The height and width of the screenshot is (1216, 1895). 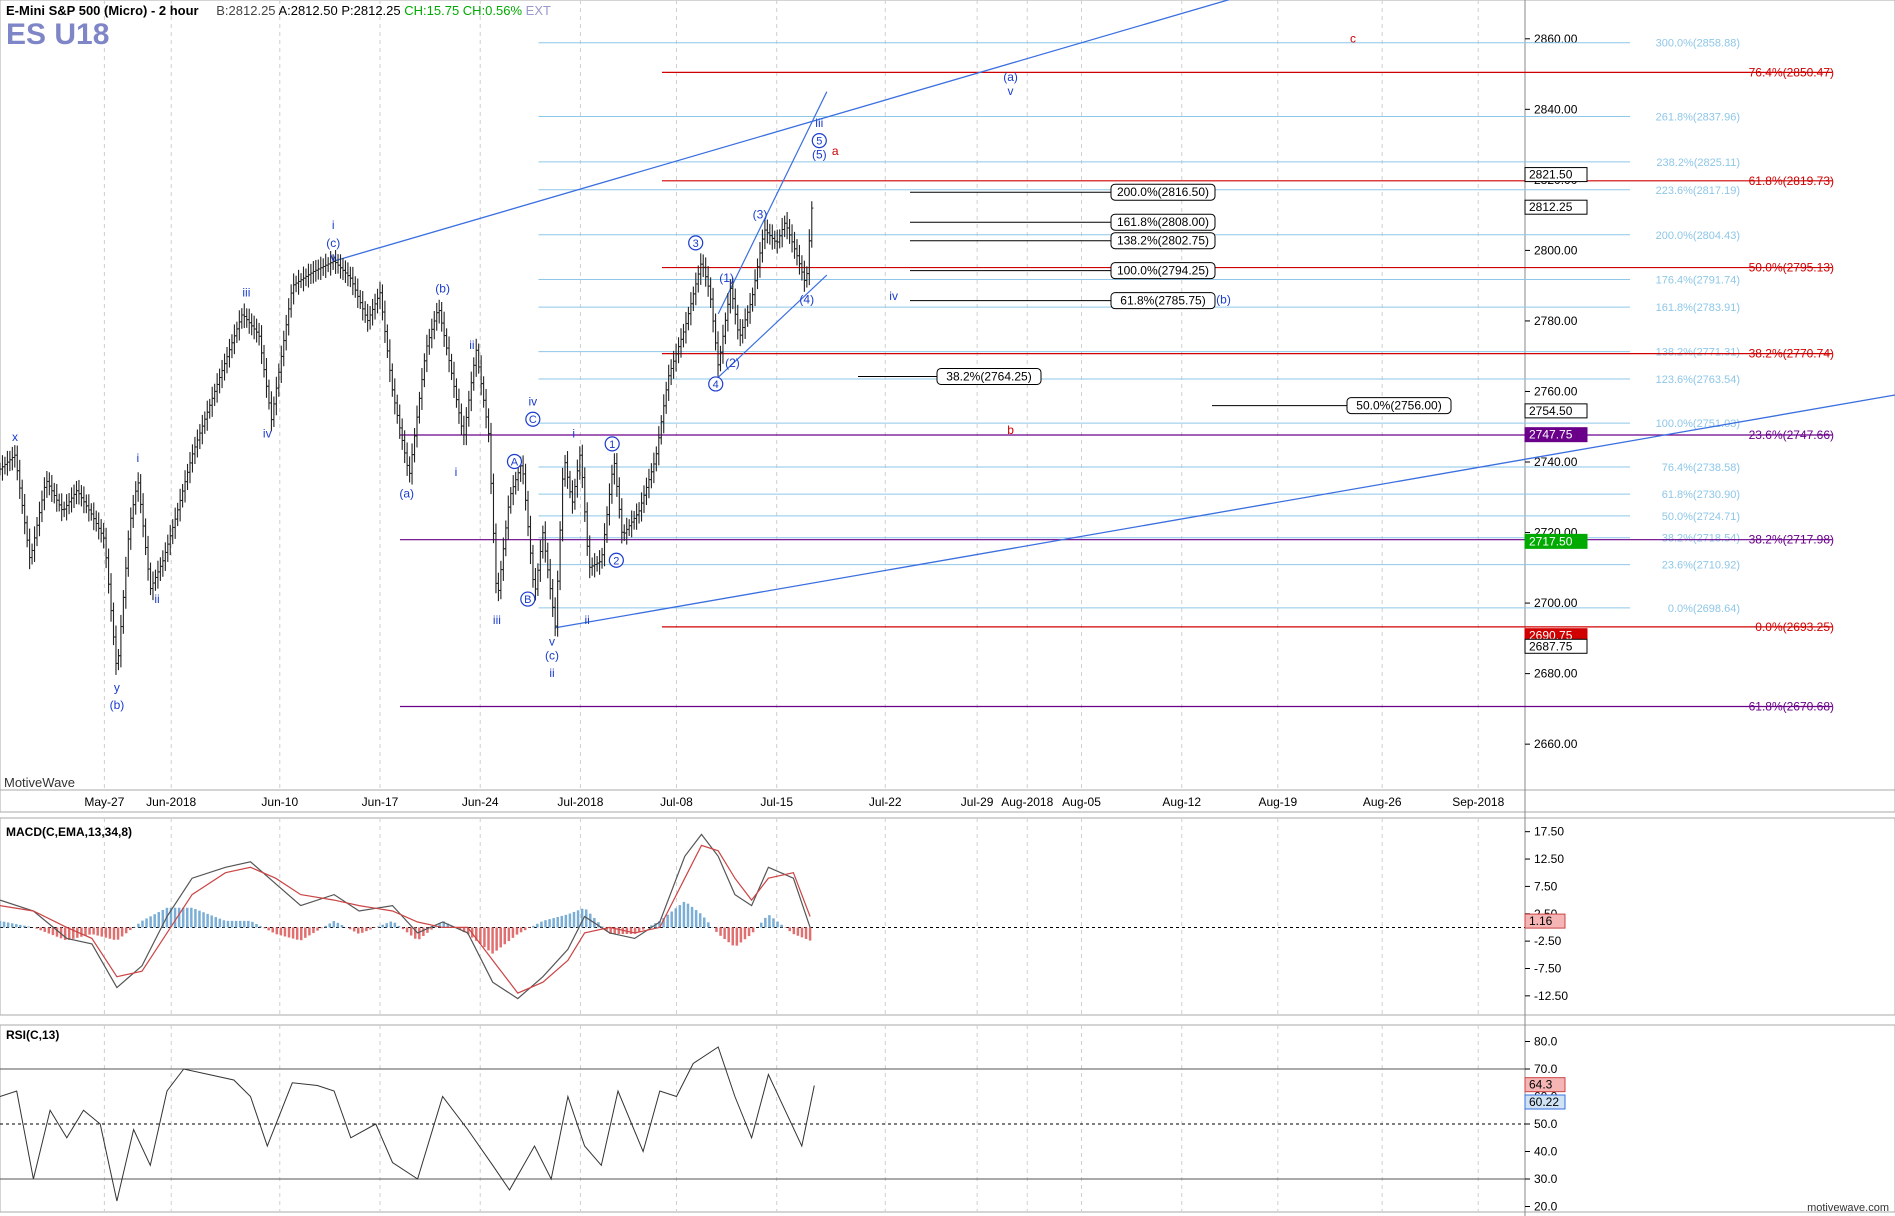 What do you see at coordinates (1181, 802) in the screenshot?
I see `date-tick-label: Aug-12` at bounding box center [1181, 802].